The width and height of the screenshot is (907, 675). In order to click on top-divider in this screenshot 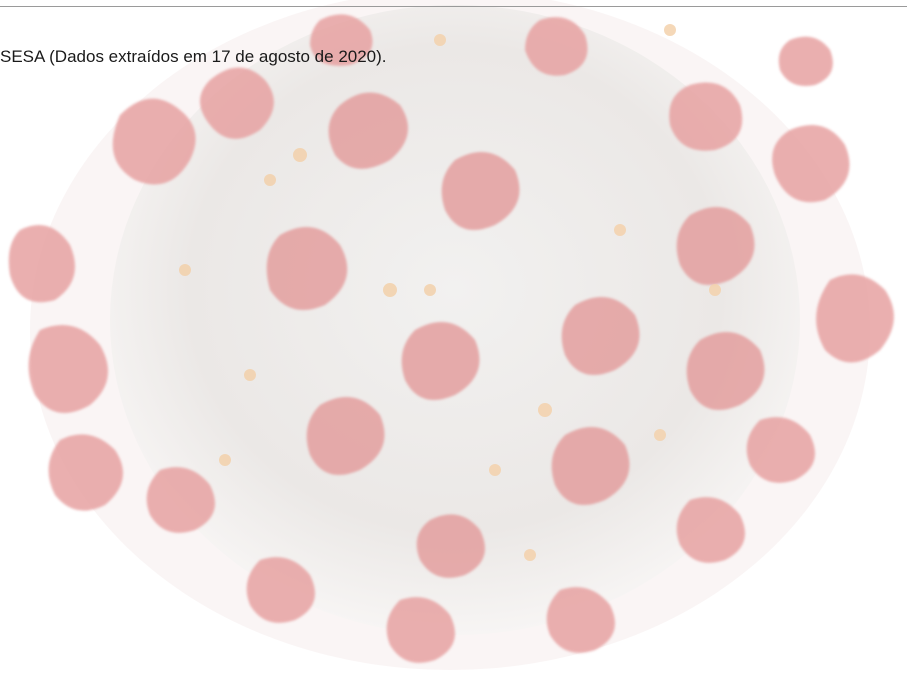, I will do `click(453, 6)`.